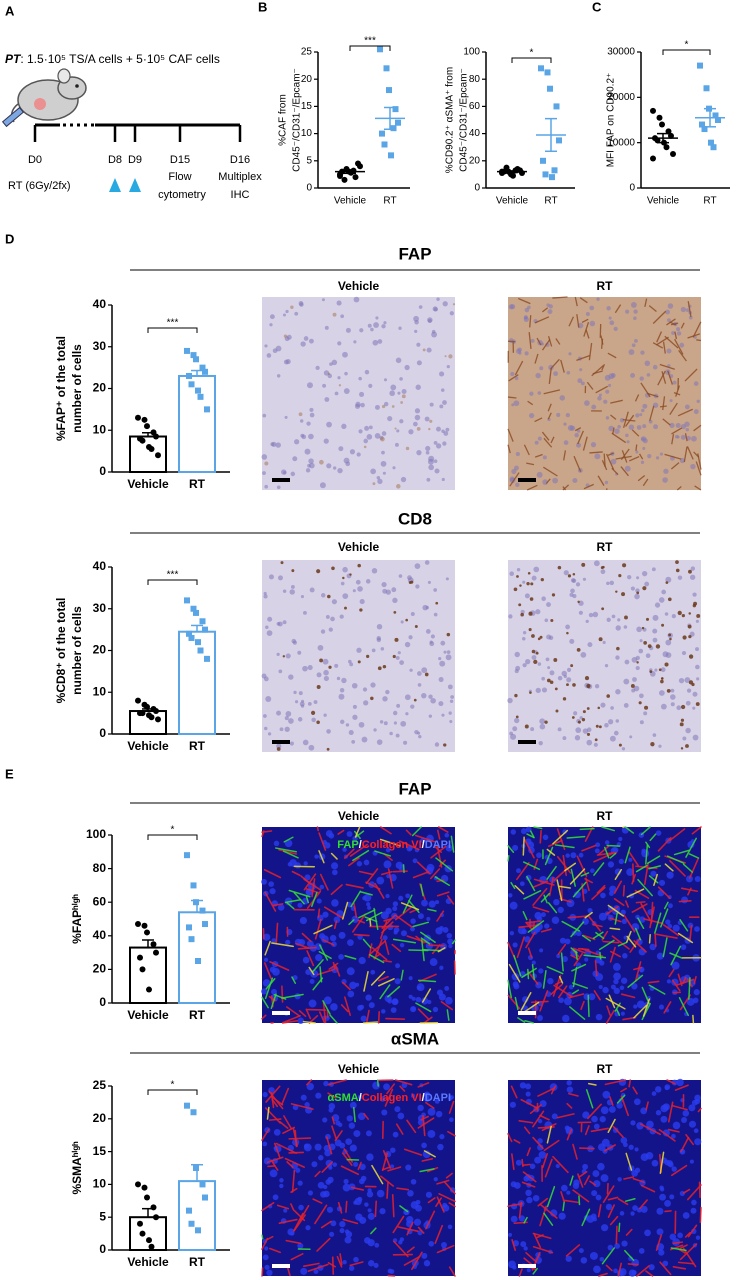  What do you see at coordinates (100, 1151) in the screenshot?
I see `y-tick-label: 15` at bounding box center [100, 1151].